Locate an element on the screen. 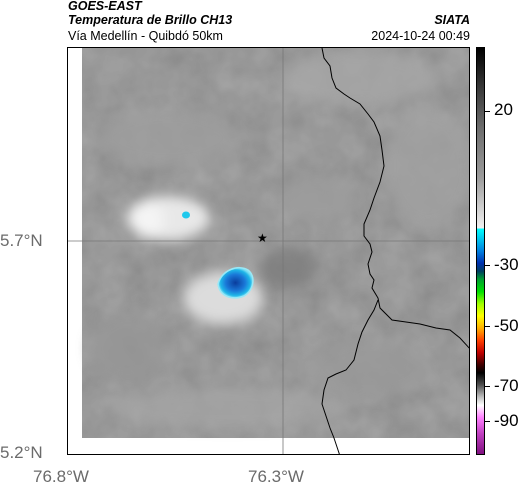 The width and height of the screenshot is (526, 491). star-icon: ★ is located at coordinates (262, 238).